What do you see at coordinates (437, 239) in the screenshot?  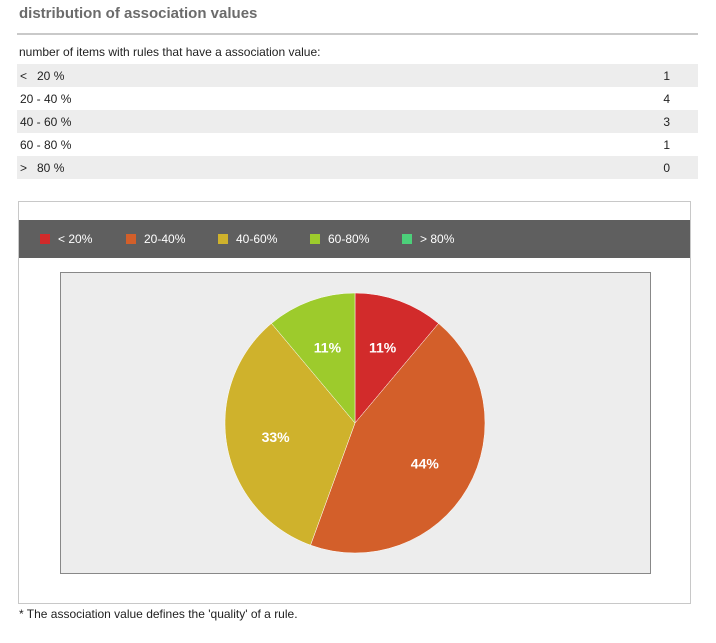 I see `legend-label: > 80%` at bounding box center [437, 239].